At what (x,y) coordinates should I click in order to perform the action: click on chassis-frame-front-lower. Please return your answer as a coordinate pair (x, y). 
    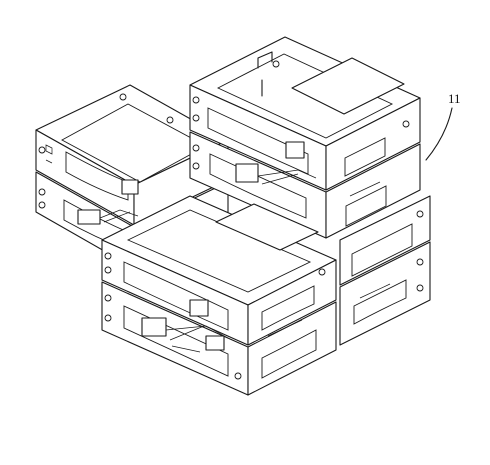
    Looking at the image, I should click on (219, 338).